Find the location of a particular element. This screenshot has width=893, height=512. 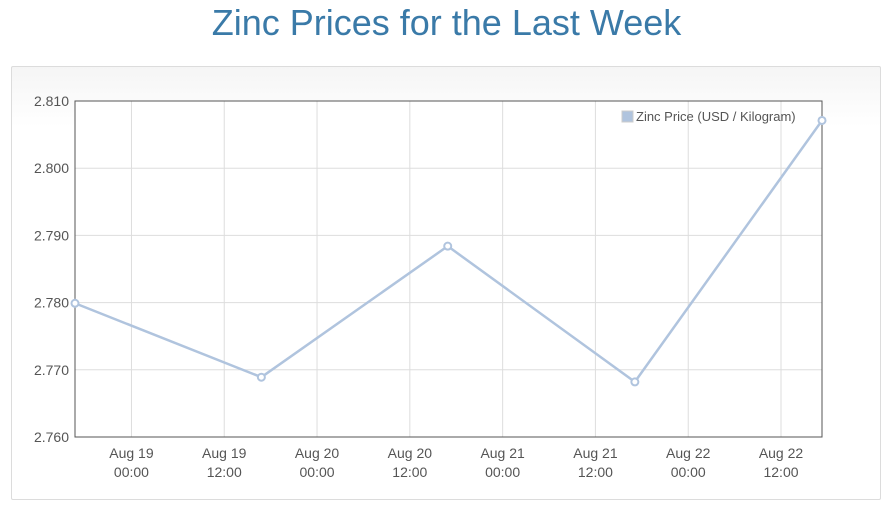

y-tick-label: 2.790 is located at coordinates (51, 235).